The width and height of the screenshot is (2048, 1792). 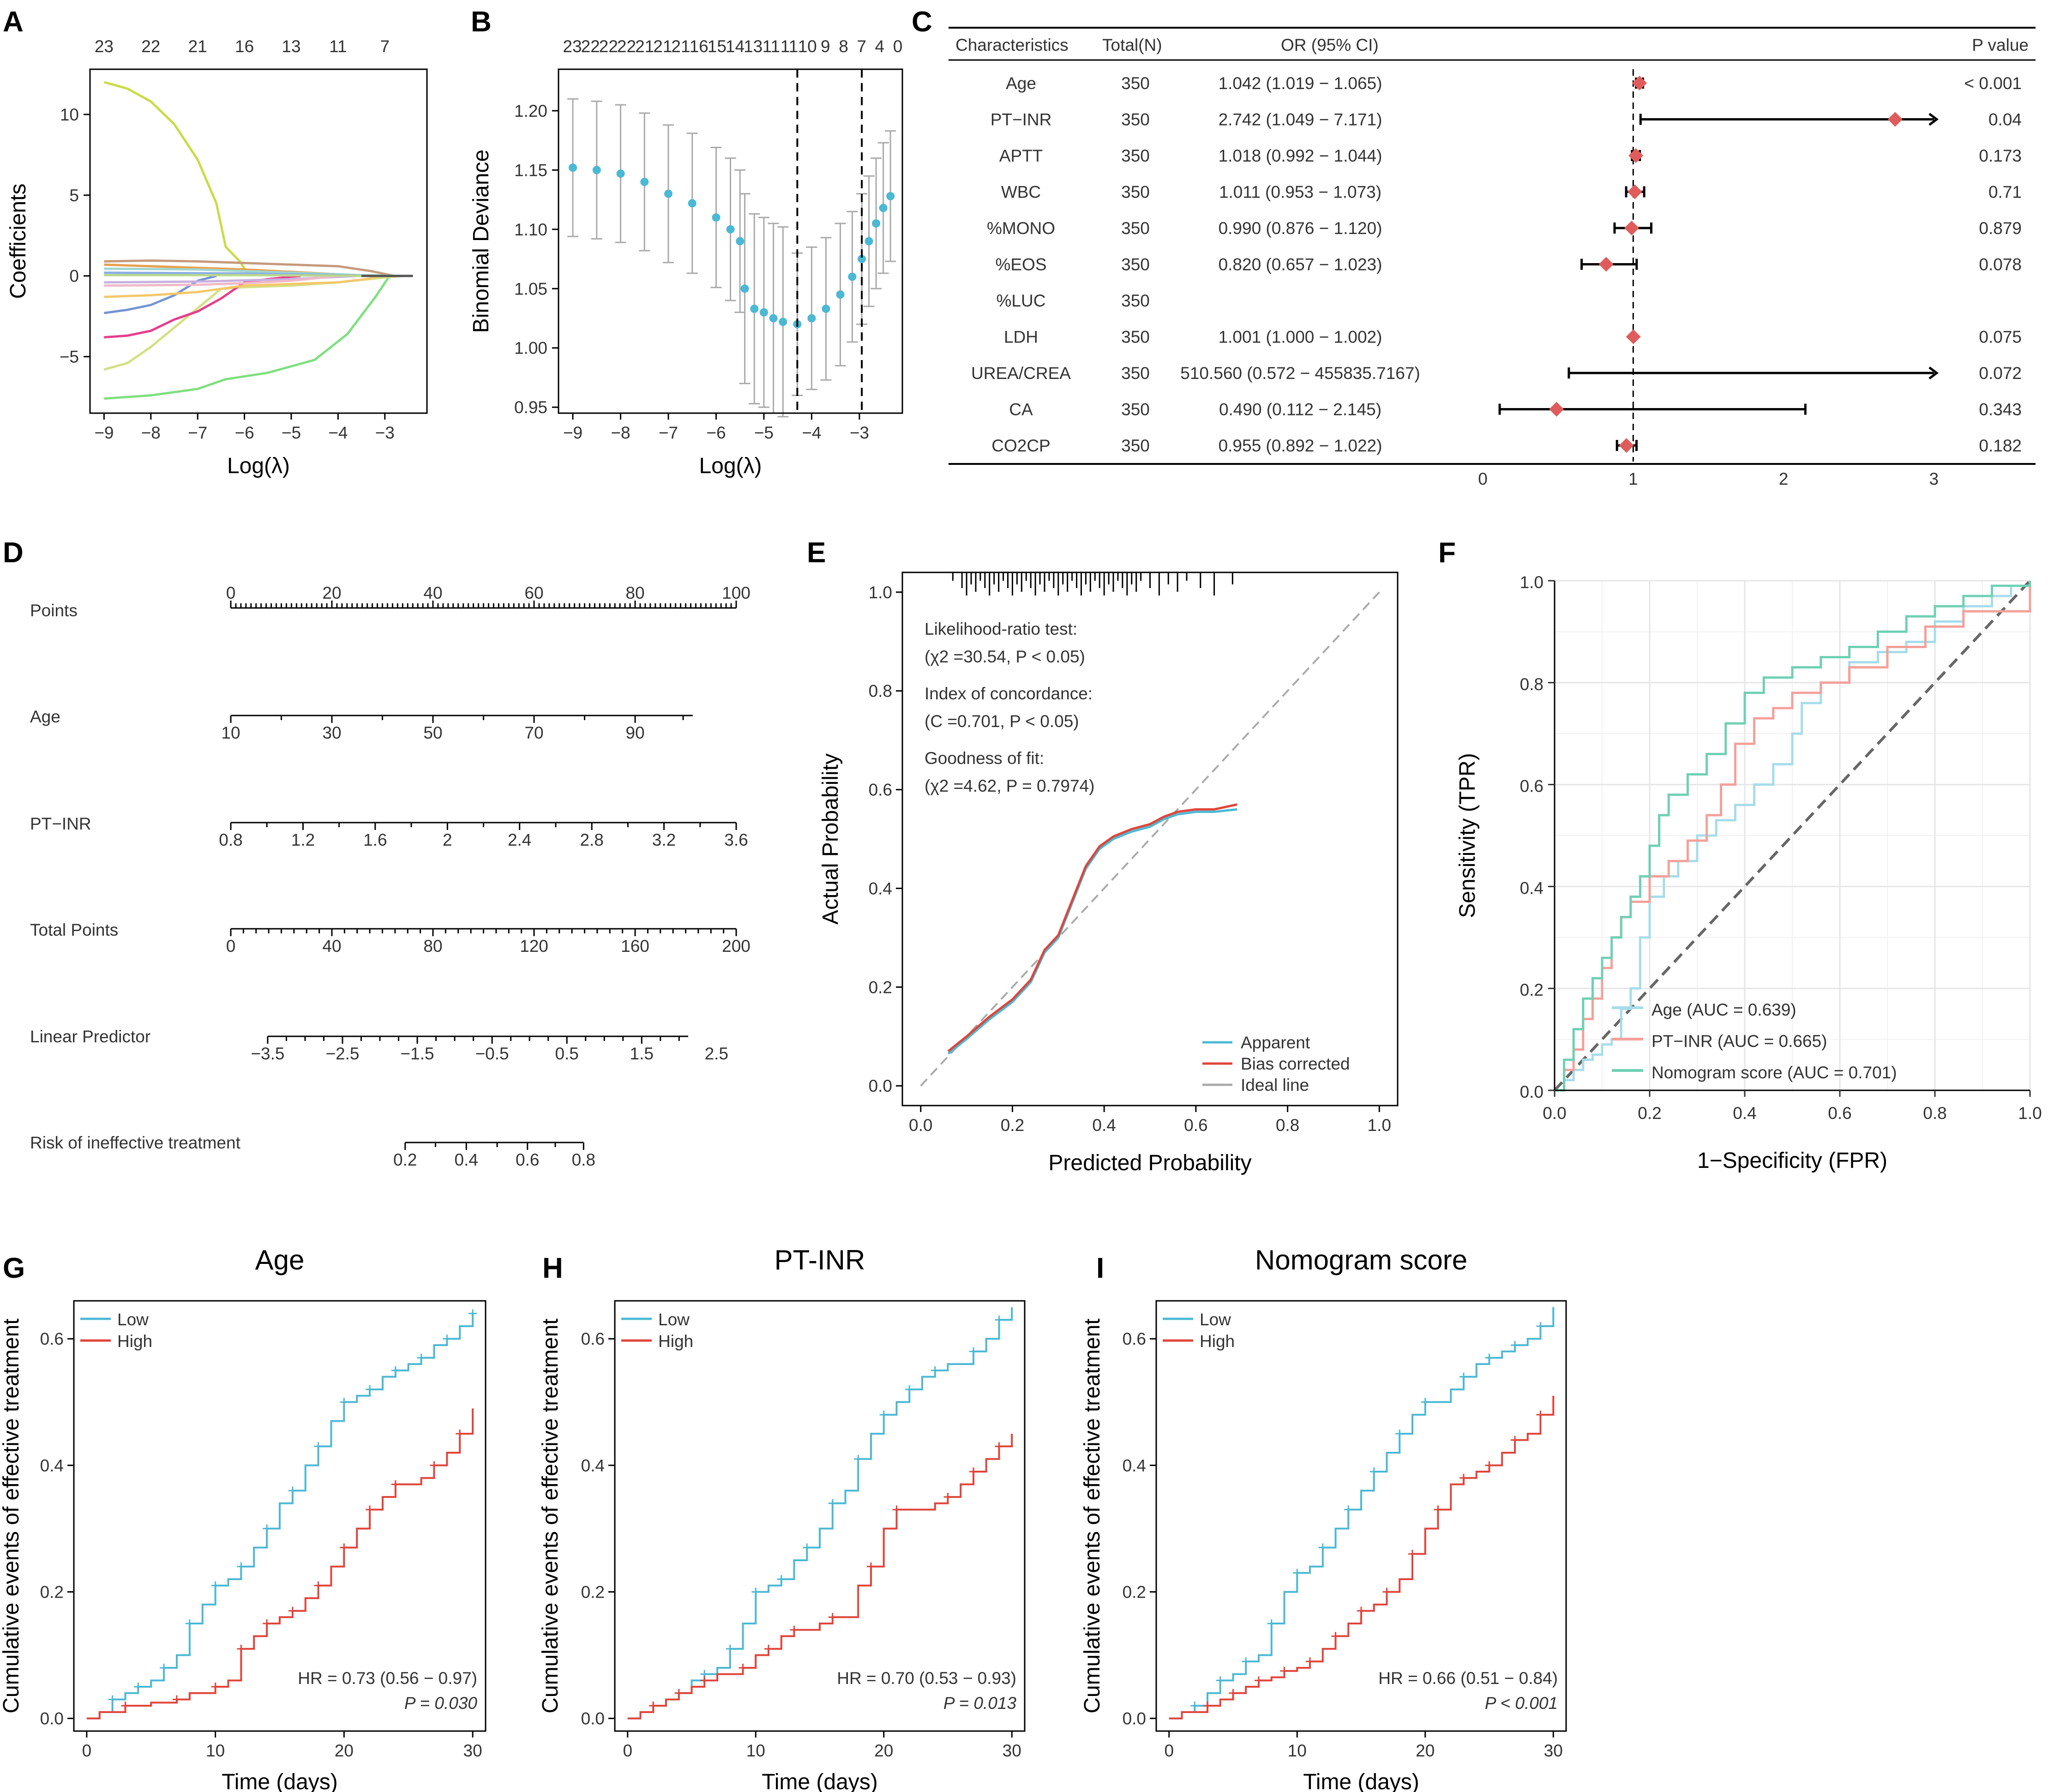 I want to click on row-p-value: 0.879, so click(x=2000, y=228).